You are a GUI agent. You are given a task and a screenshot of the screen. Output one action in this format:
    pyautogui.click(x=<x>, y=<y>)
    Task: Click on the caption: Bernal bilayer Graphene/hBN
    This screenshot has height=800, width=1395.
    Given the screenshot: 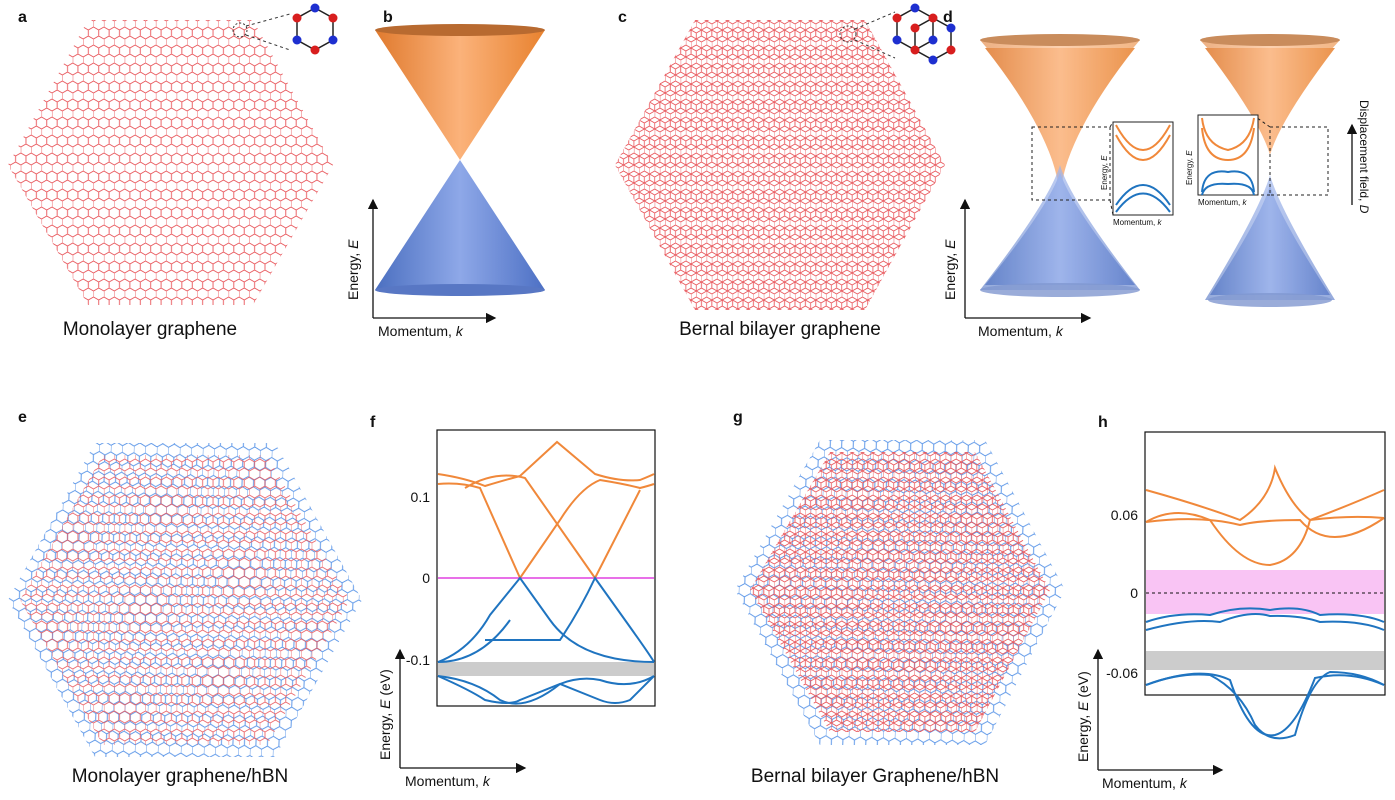 What is the action you would take?
    pyautogui.click(x=875, y=776)
    